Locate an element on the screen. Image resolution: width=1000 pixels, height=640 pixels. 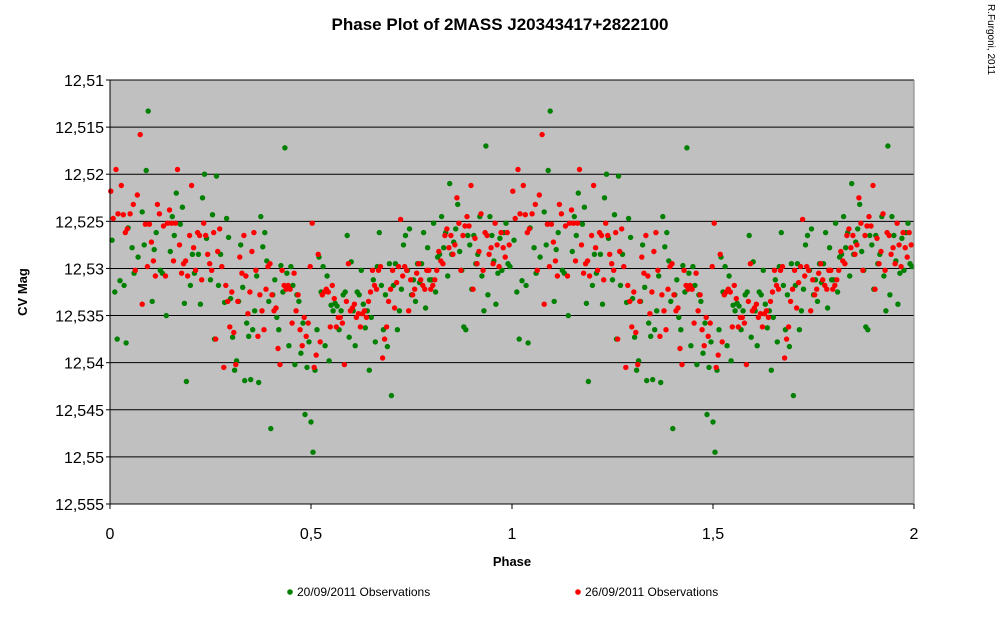
credit-text: R.Furgoni, 2011 is located at coordinates (990, 39).